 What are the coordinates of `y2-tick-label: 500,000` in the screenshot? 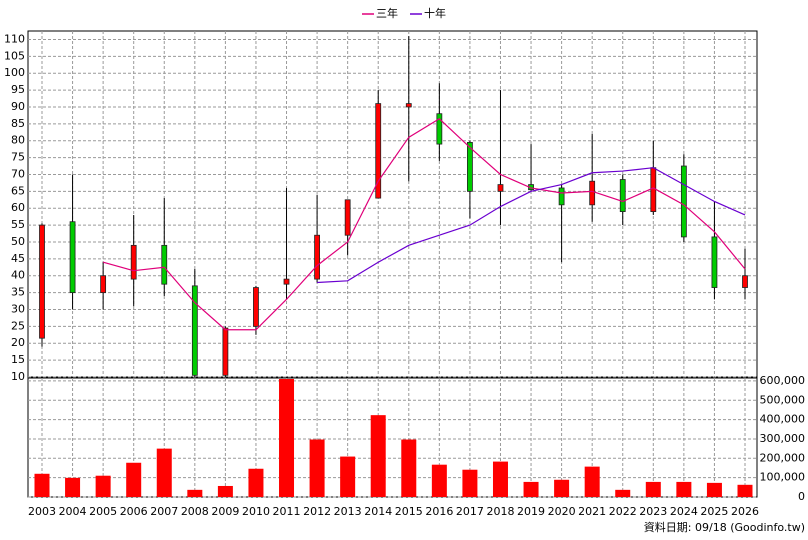 It's located at (783, 399).